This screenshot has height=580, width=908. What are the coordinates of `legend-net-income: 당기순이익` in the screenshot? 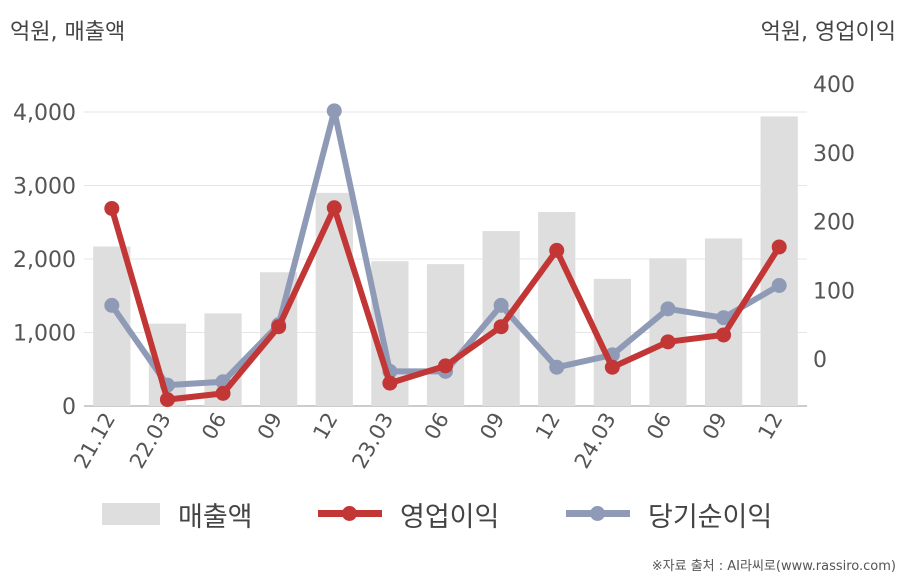 It's located at (669, 514).